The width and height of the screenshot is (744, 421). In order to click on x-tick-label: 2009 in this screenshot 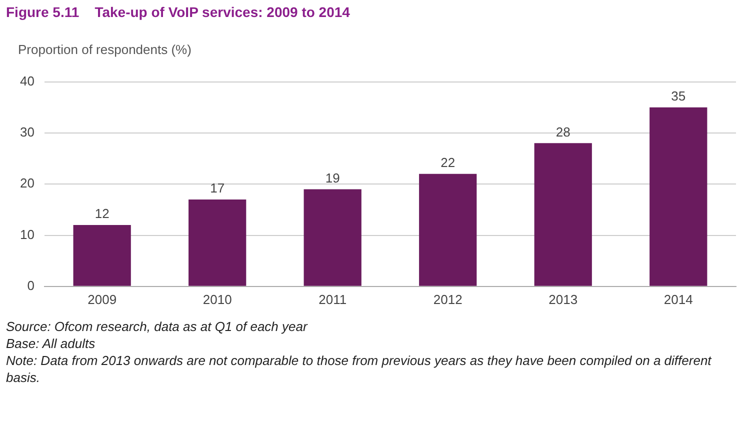, I will do `click(102, 299)`.